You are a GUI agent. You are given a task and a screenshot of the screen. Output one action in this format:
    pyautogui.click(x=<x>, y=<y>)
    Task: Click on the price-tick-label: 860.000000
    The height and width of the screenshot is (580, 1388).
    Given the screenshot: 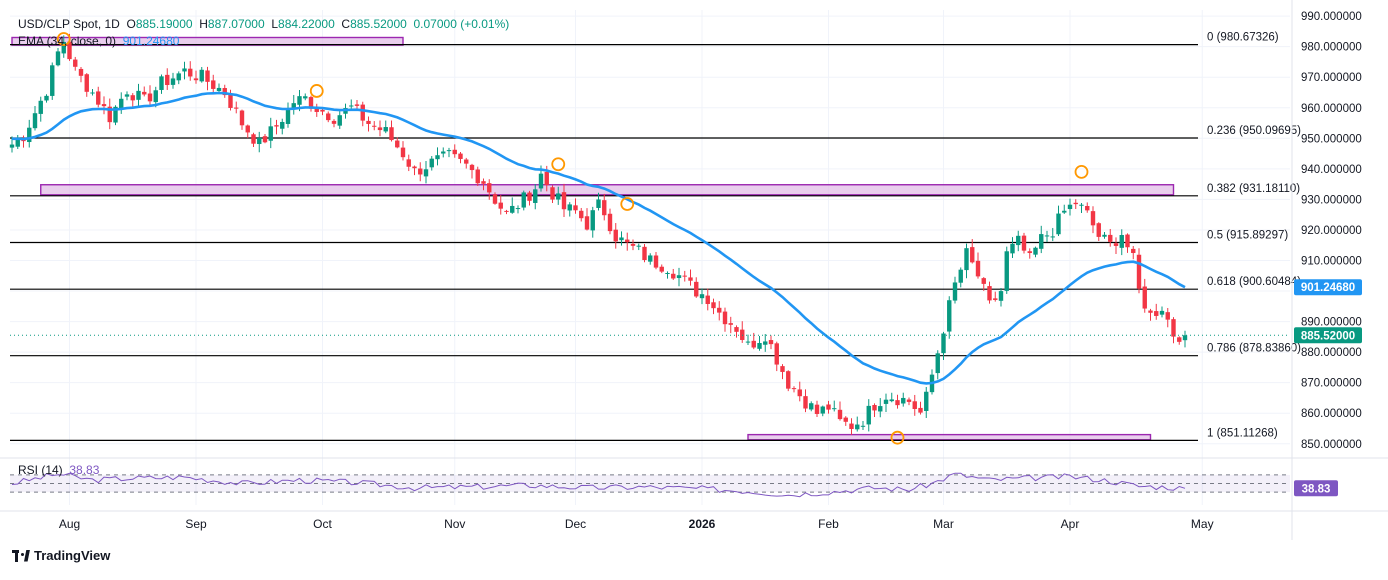 What is the action you would take?
    pyautogui.click(x=1331, y=414)
    